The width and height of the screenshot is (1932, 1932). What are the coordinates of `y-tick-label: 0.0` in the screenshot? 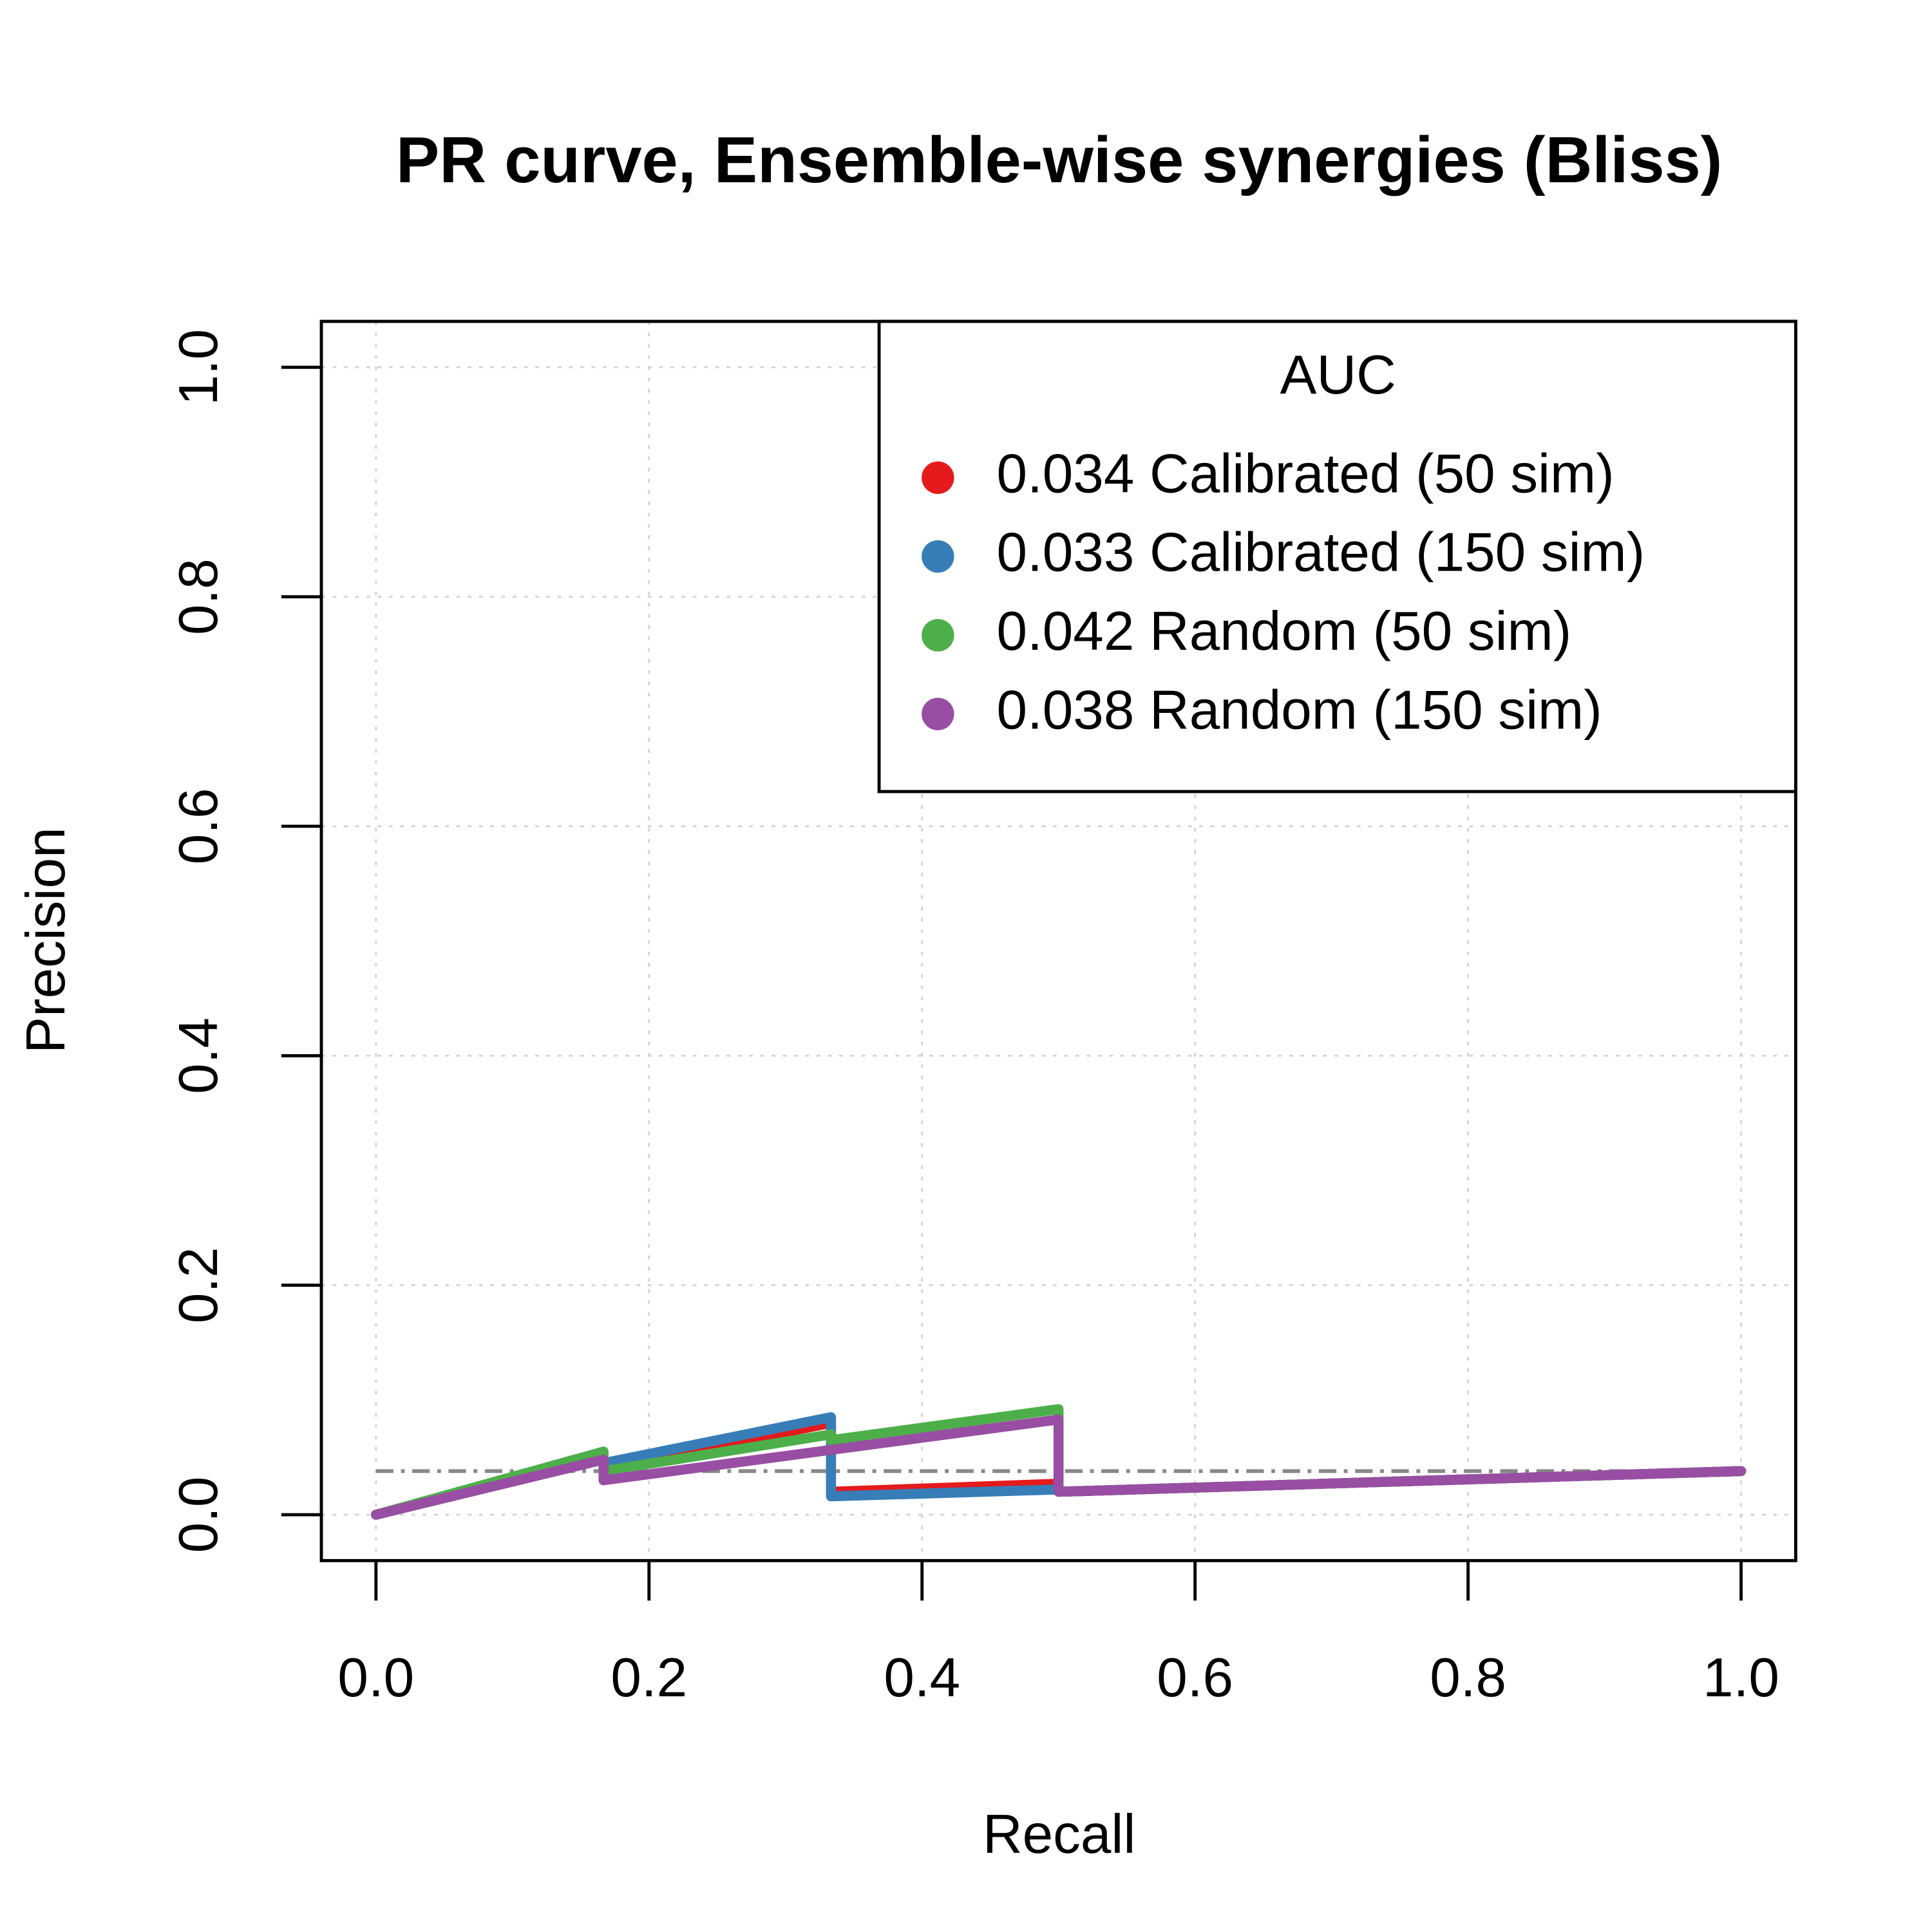 It's located at (199, 1515).